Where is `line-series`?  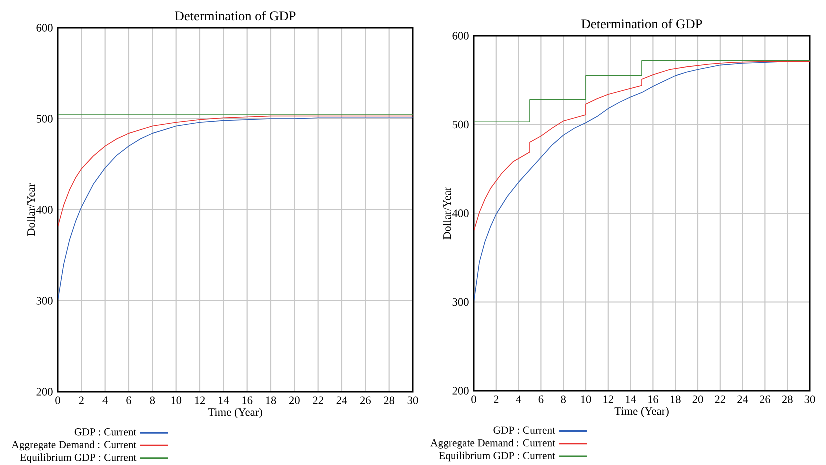
line-series is located at coordinates (642, 146).